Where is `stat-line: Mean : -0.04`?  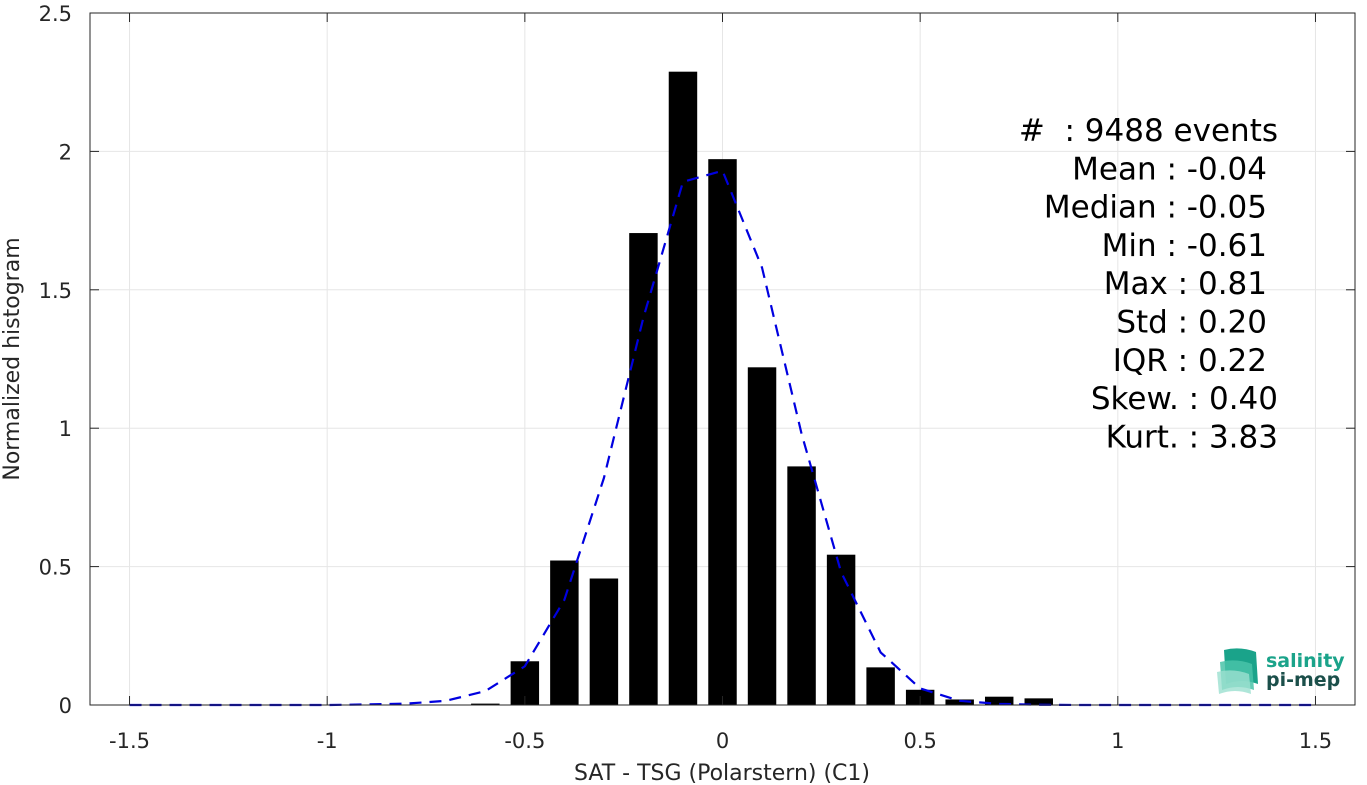
stat-line: Mean : -0.04 is located at coordinates (1169, 169).